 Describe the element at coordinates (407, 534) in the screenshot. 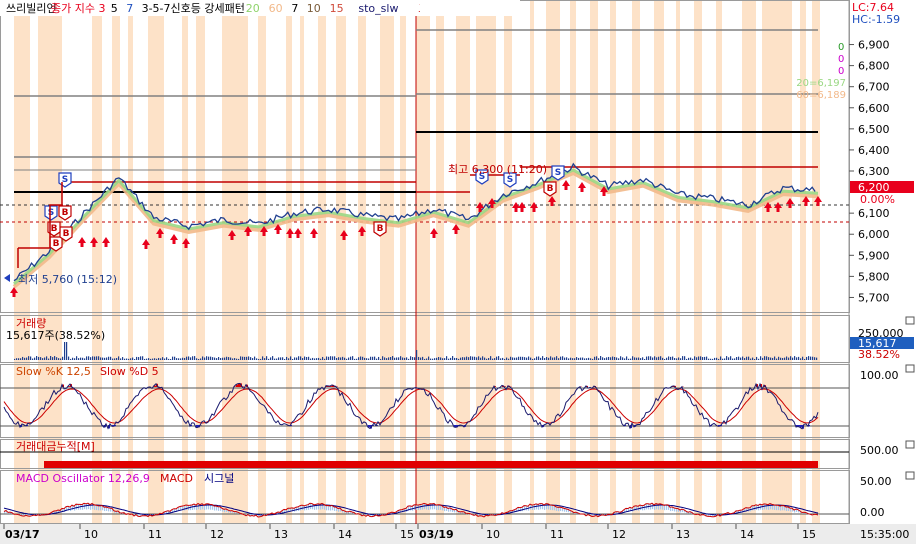

I see `x-tick-label: 15` at that location.